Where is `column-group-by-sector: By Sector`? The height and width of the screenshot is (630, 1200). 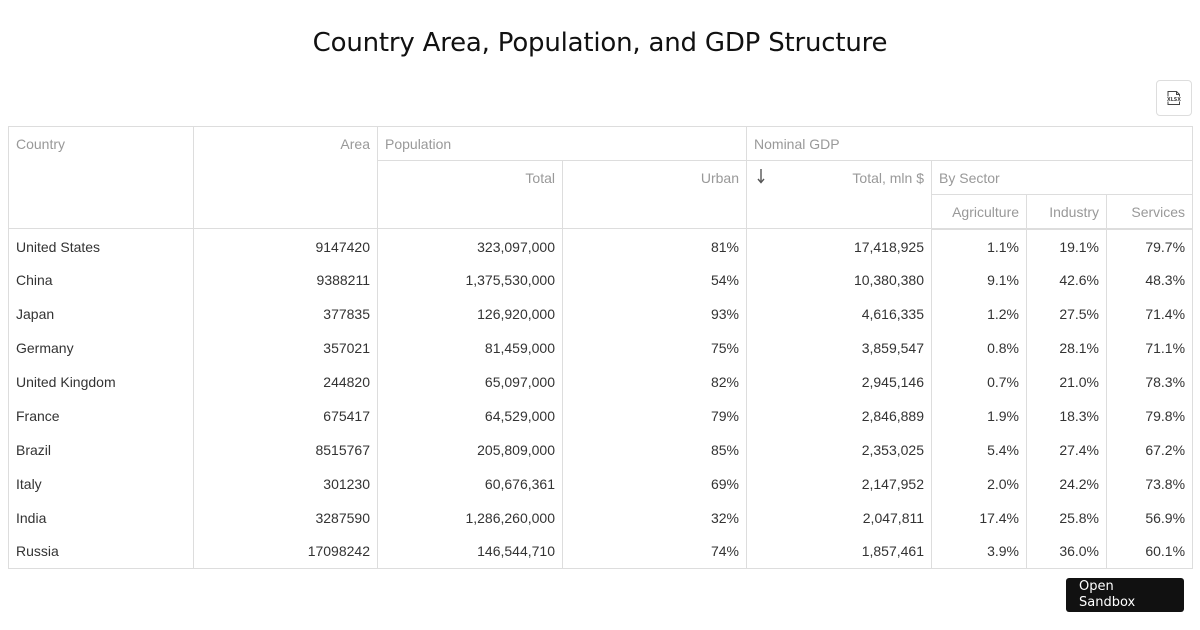 column-group-by-sector: By Sector is located at coordinates (1062, 177).